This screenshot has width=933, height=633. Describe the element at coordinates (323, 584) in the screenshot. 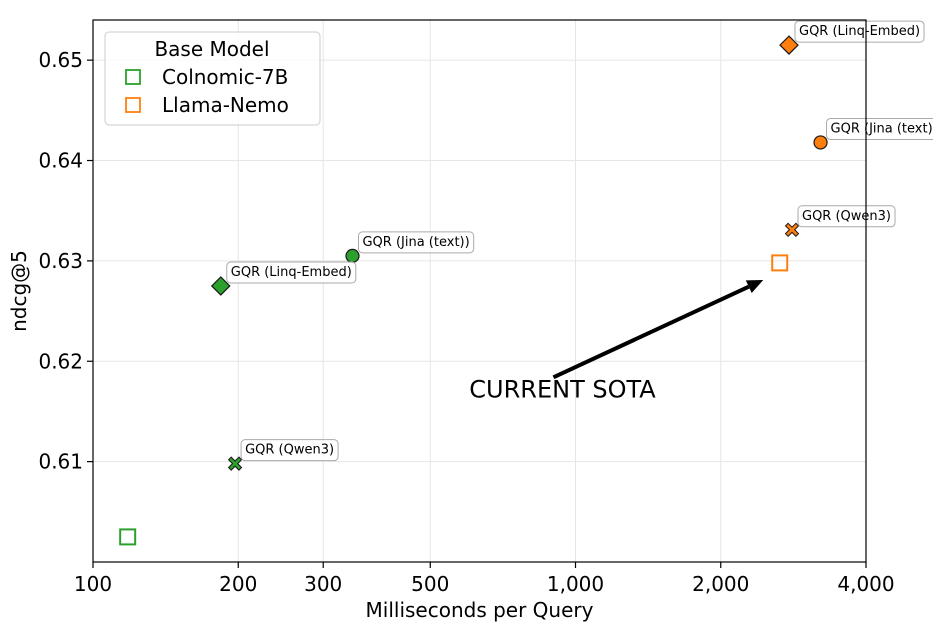

I see `x-tick-label: 300` at that location.